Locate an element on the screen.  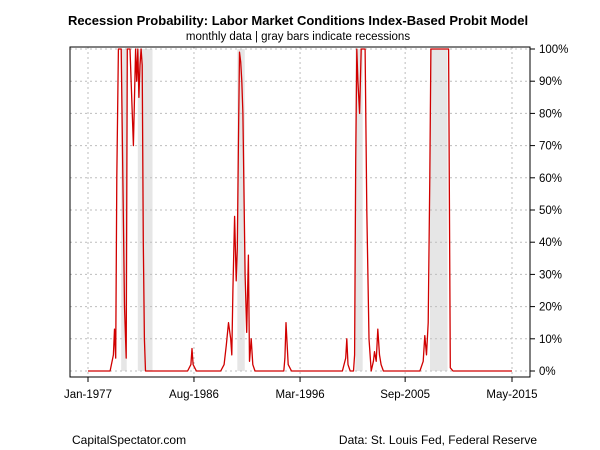
y-tick-label-3: 30% is located at coordinates (550, 275).